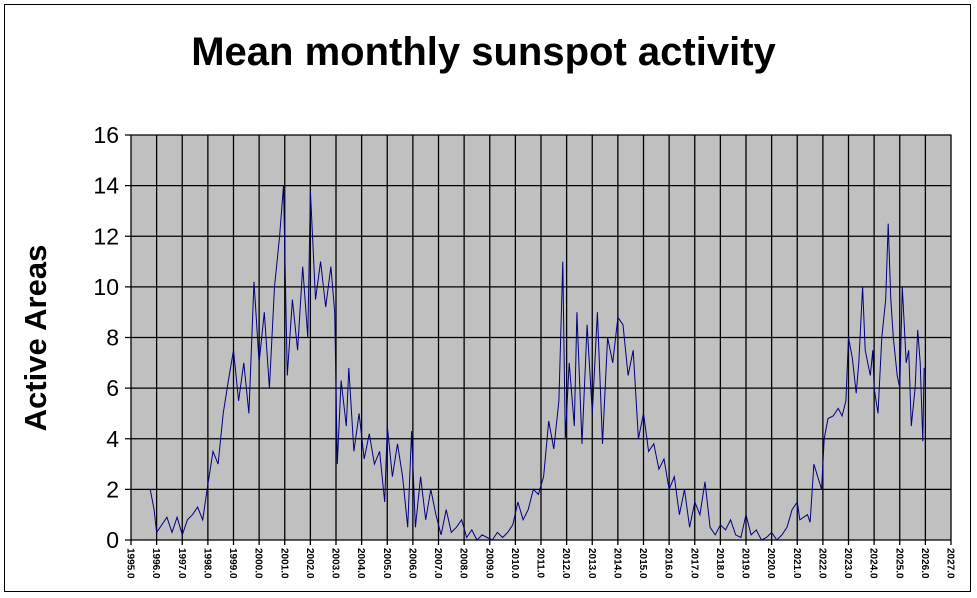 The image size is (977, 598). Describe the element at coordinates (463, 563) in the screenshot. I see `x-tick-label: 2008.0` at that location.